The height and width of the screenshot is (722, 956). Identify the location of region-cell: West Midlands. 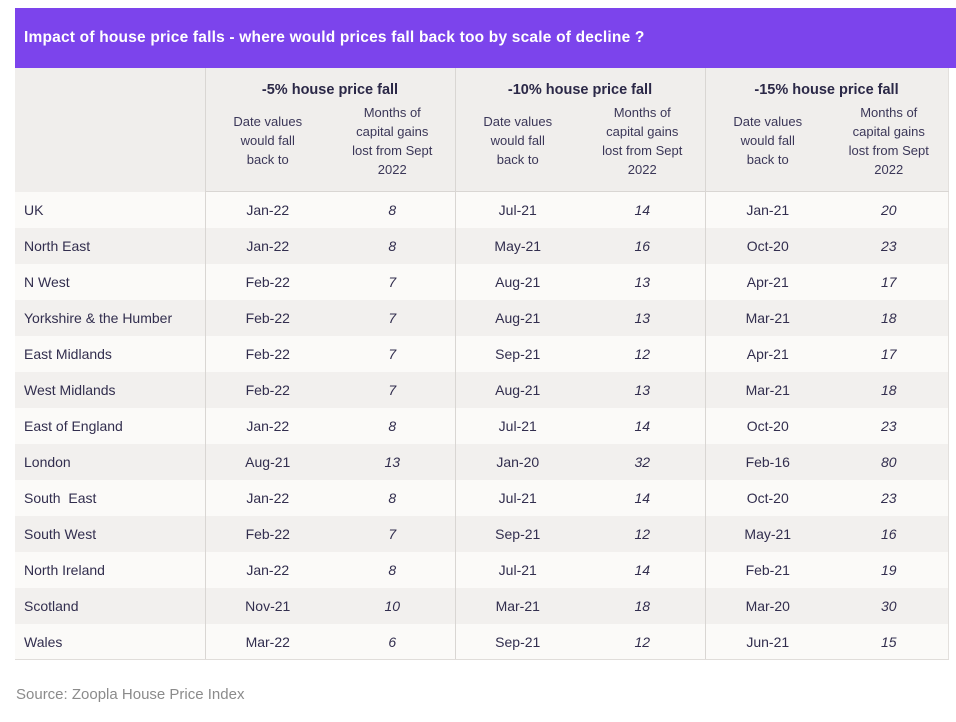
(70, 389).